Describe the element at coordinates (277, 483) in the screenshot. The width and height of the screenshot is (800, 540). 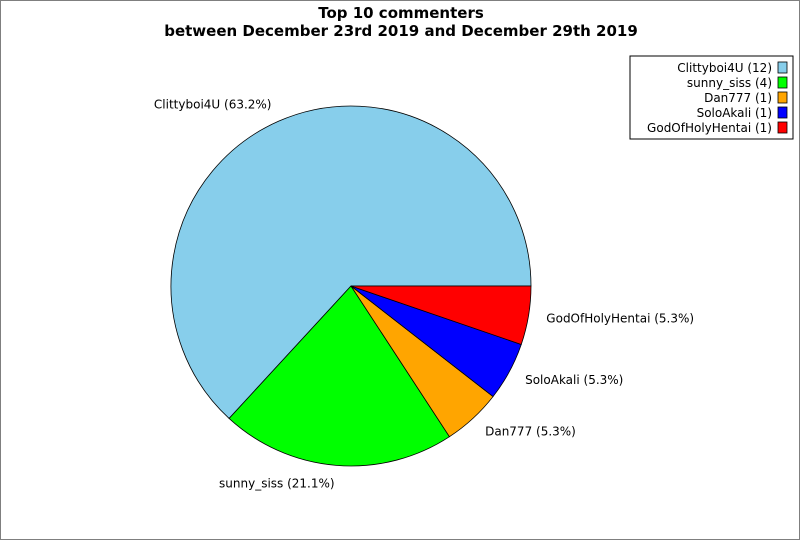
I see `slice-label-sunny-siss: sunny_siss (21.1%)` at that location.